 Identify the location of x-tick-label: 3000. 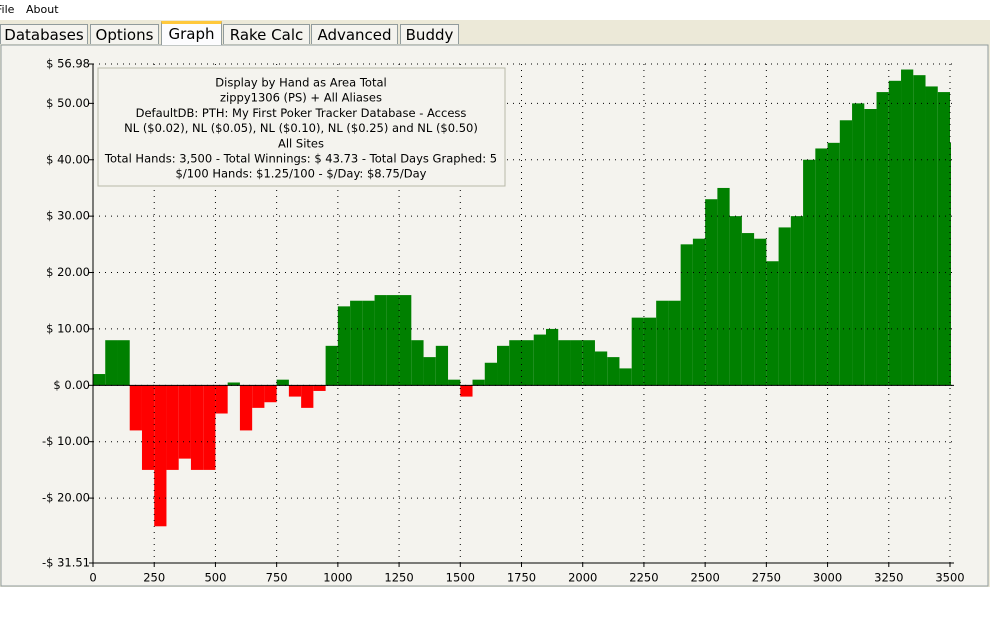
(827, 578).